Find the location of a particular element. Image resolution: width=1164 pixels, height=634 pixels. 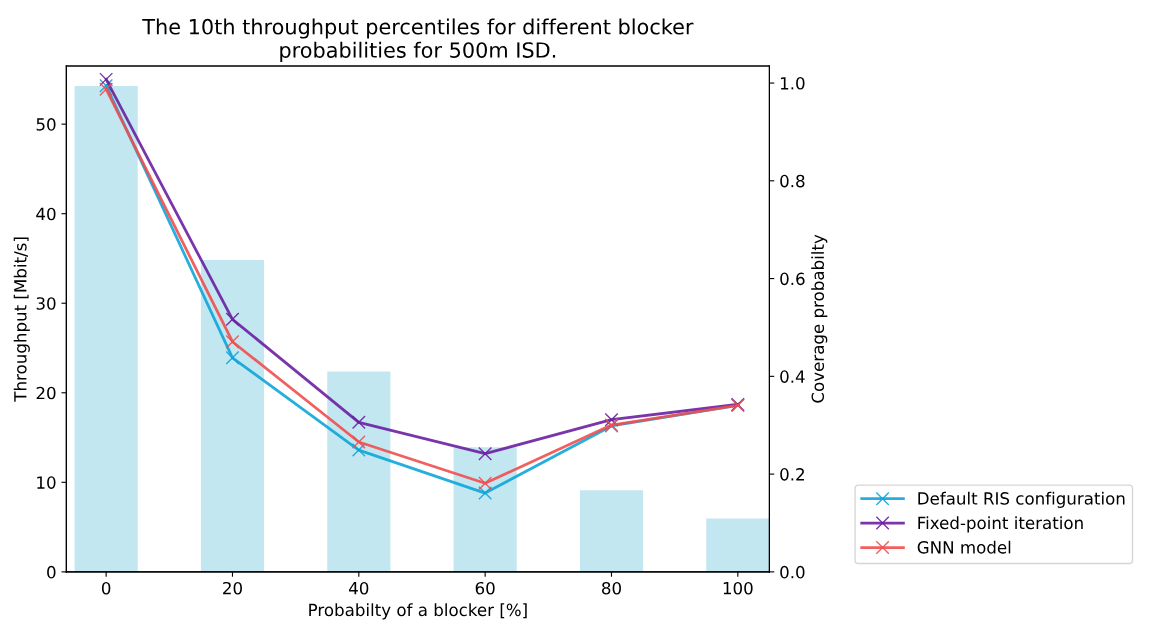

x-axis-title: Probabilty of a blocker [%] is located at coordinates (418, 611).